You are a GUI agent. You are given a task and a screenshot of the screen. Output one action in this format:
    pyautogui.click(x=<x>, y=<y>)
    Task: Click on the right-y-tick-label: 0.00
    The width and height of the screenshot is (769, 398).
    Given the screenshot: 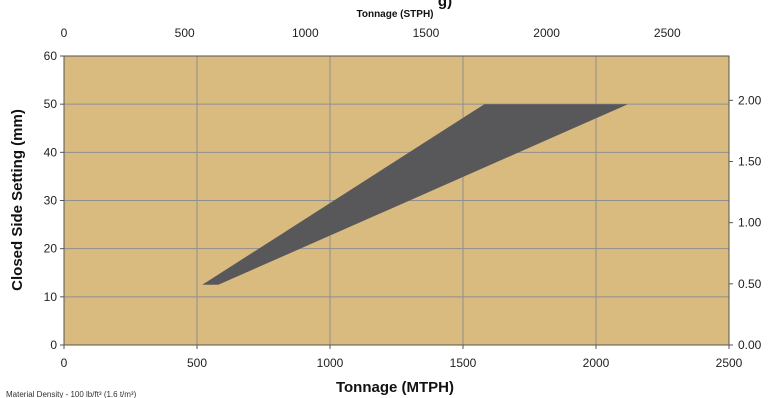 What is the action you would take?
    pyautogui.click(x=750, y=345)
    